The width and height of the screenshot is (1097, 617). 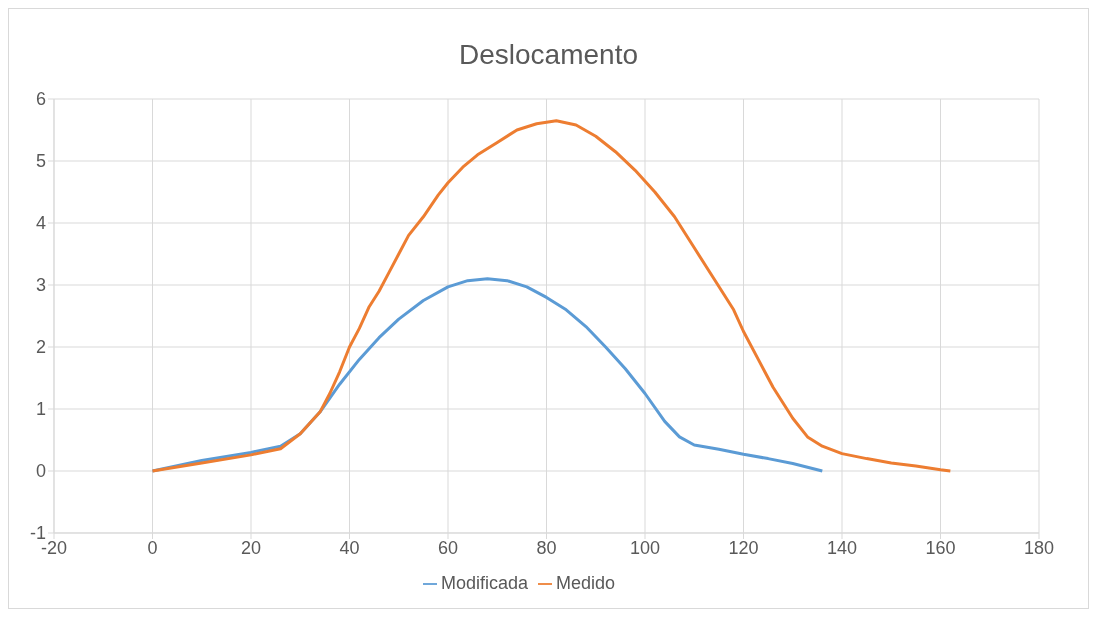 I want to click on x-tick-label: 140, so click(x=842, y=547).